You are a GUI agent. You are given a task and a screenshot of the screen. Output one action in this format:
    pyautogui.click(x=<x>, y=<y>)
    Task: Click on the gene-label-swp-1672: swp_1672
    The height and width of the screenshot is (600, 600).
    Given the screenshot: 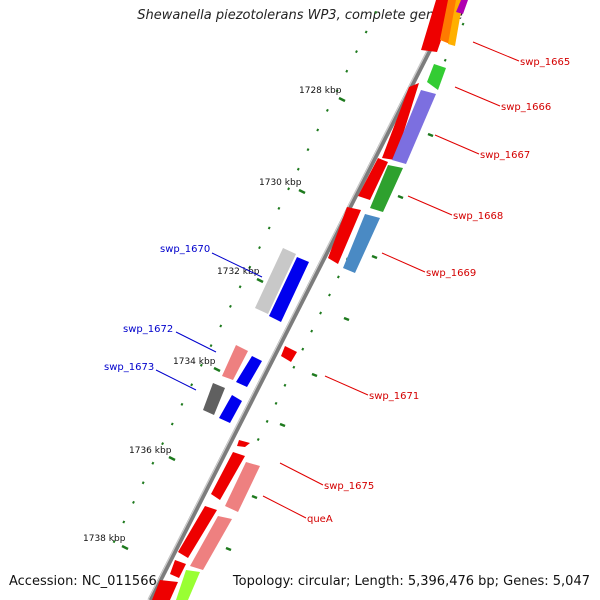 What is the action you would take?
    pyautogui.click(x=148, y=329)
    